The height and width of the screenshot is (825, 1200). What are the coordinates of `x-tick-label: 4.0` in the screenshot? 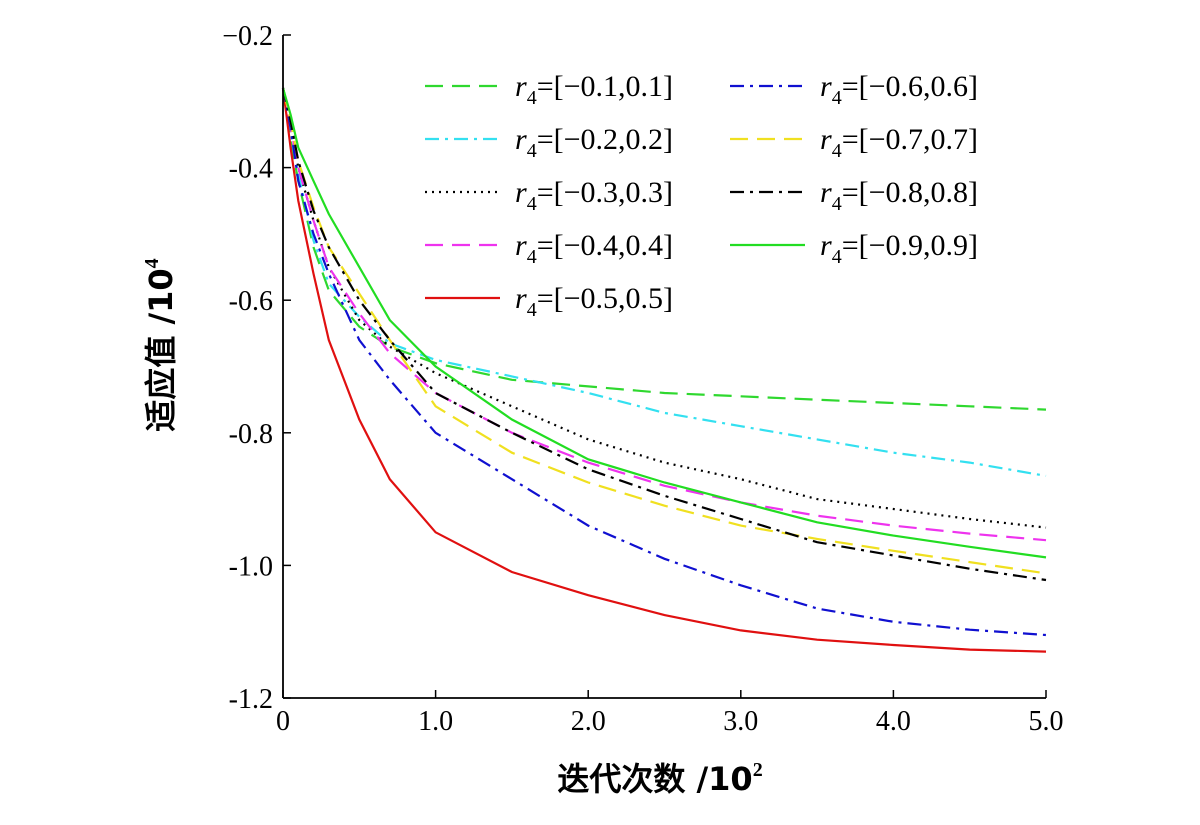 It's located at (893, 721).